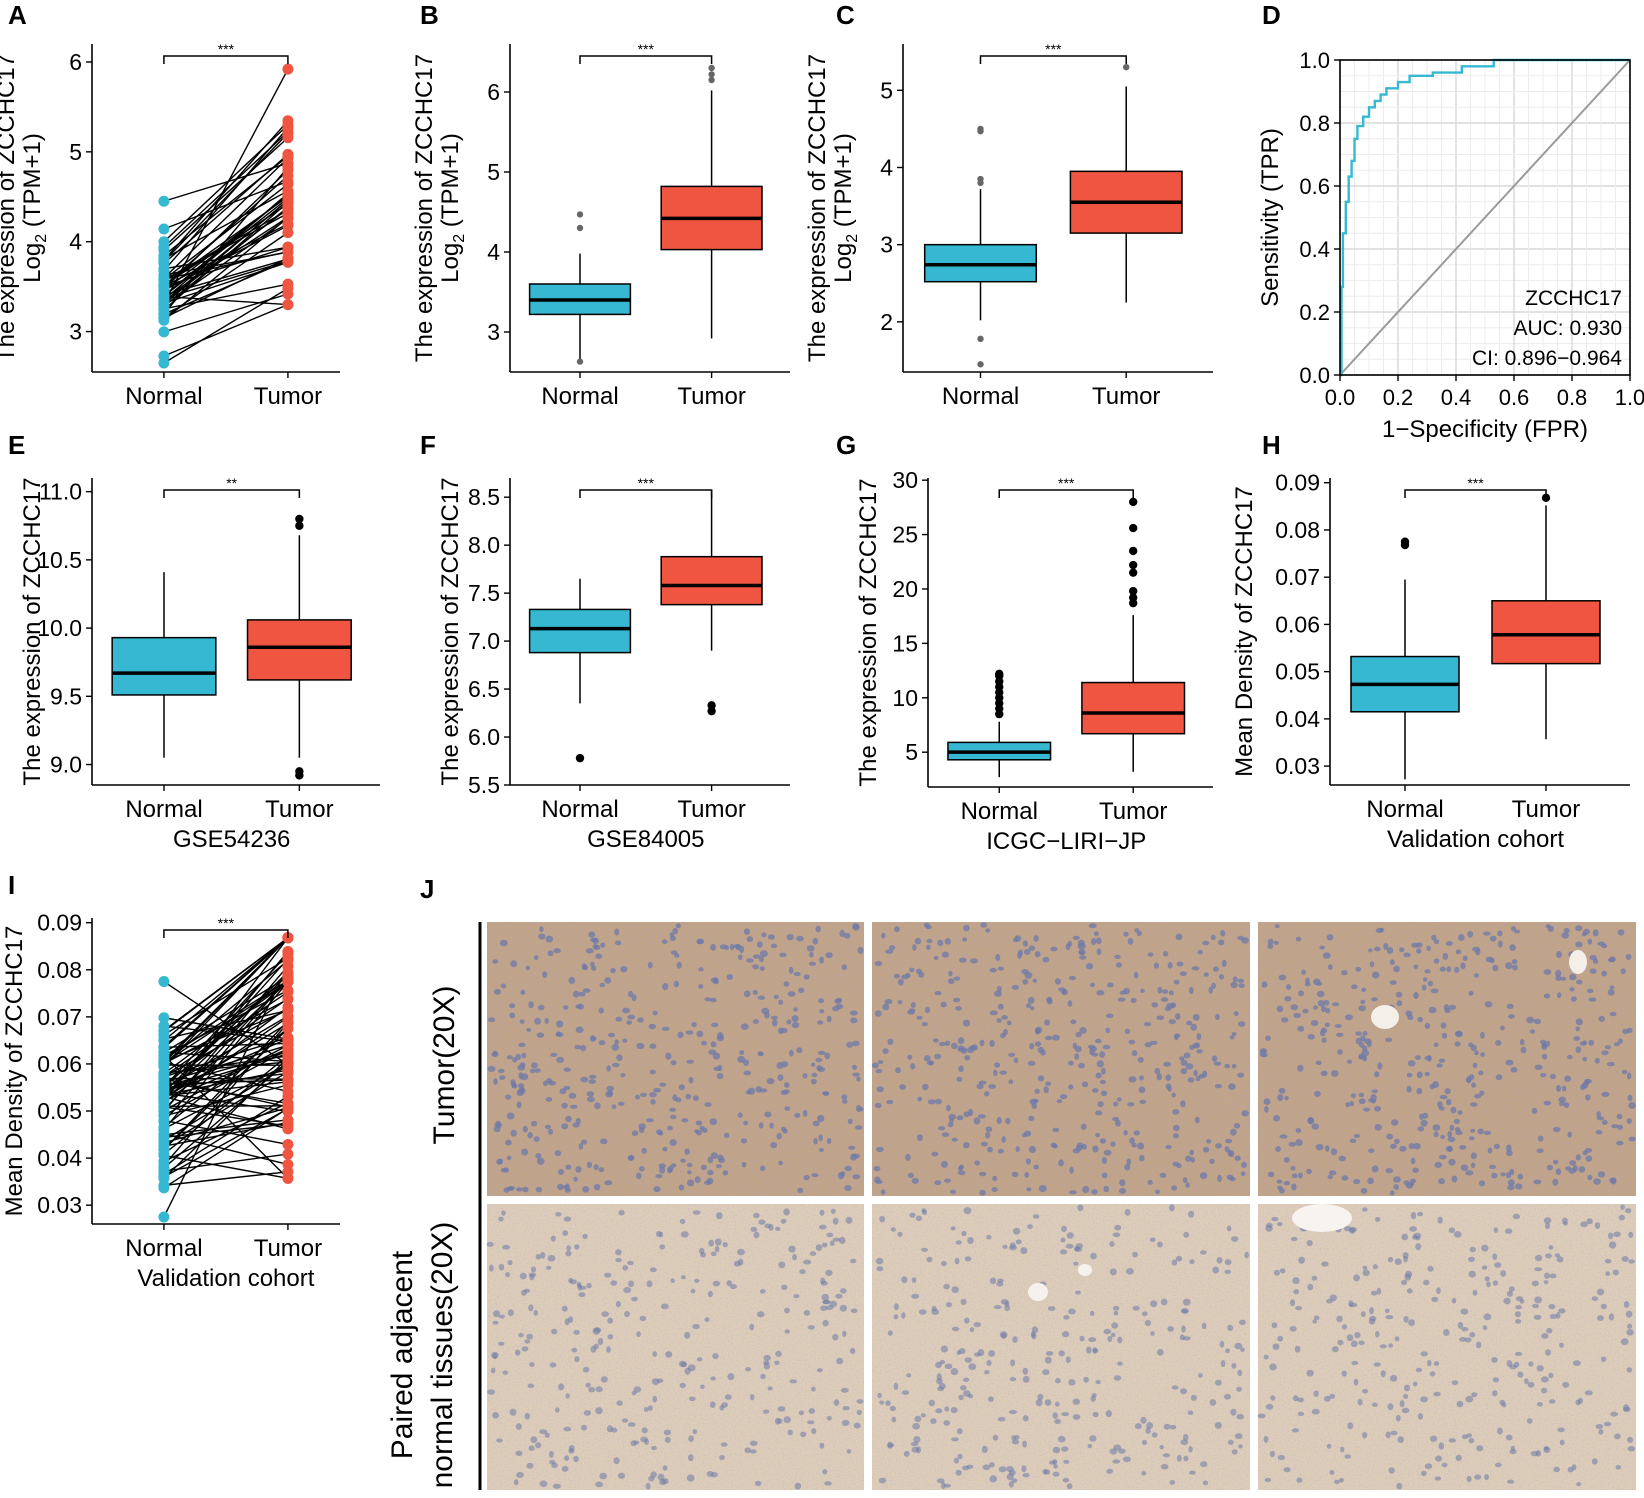  I want to click on x-tick-label-tumor: Tumor, so click(288, 396).